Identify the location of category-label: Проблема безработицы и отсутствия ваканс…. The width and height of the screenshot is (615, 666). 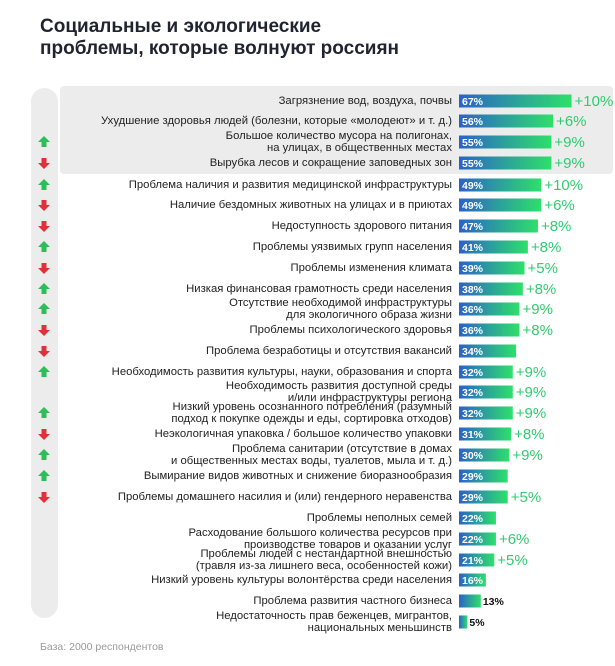
(242, 351).